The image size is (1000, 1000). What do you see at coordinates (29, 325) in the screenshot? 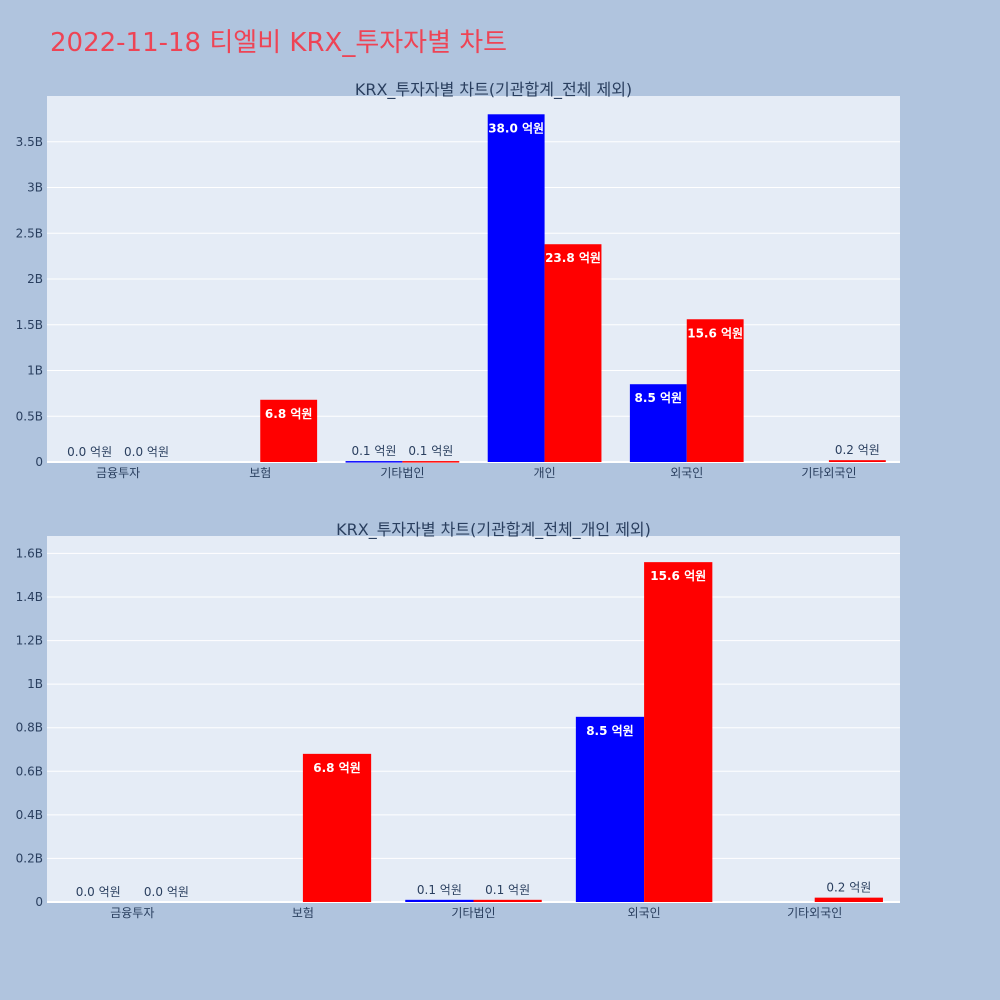
I see `y-tick-label: 1.5B` at bounding box center [29, 325].